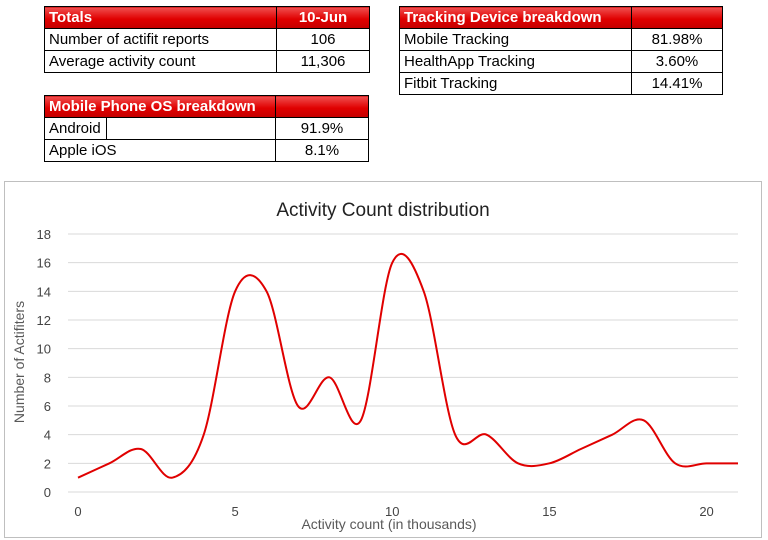 This screenshot has height=540, width=768. I want to click on os-row-blank, so click(191, 128).